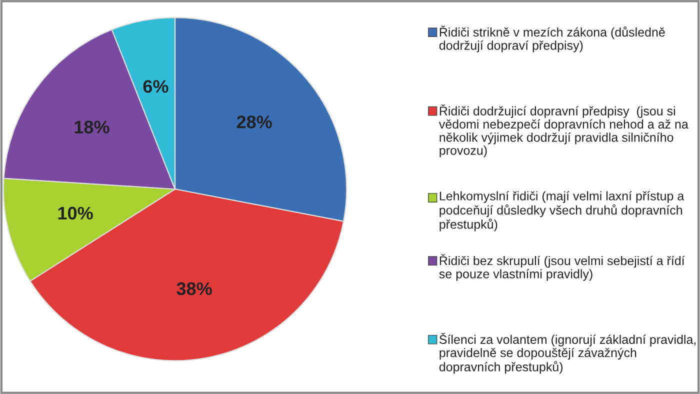 The height and width of the screenshot is (394, 700). I want to click on data-label: 18%, so click(92, 127).